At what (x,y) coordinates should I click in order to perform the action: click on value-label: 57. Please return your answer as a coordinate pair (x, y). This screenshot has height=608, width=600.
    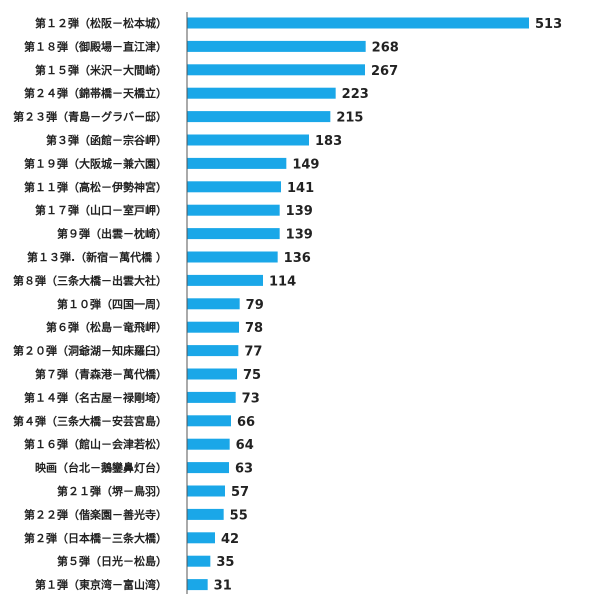
    Looking at the image, I should click on (240, 492).